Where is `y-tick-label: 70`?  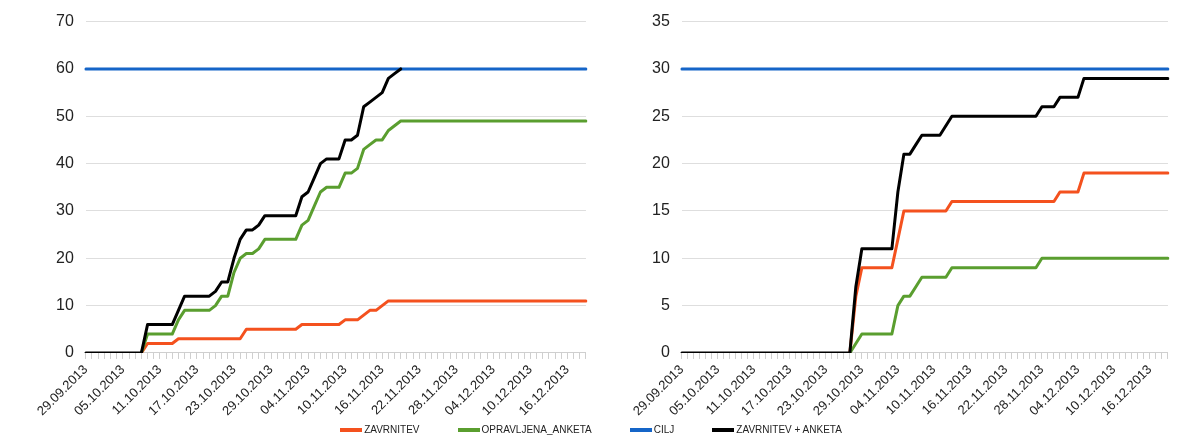
y-tick-label: 70 is located at coordinates (65, 21).